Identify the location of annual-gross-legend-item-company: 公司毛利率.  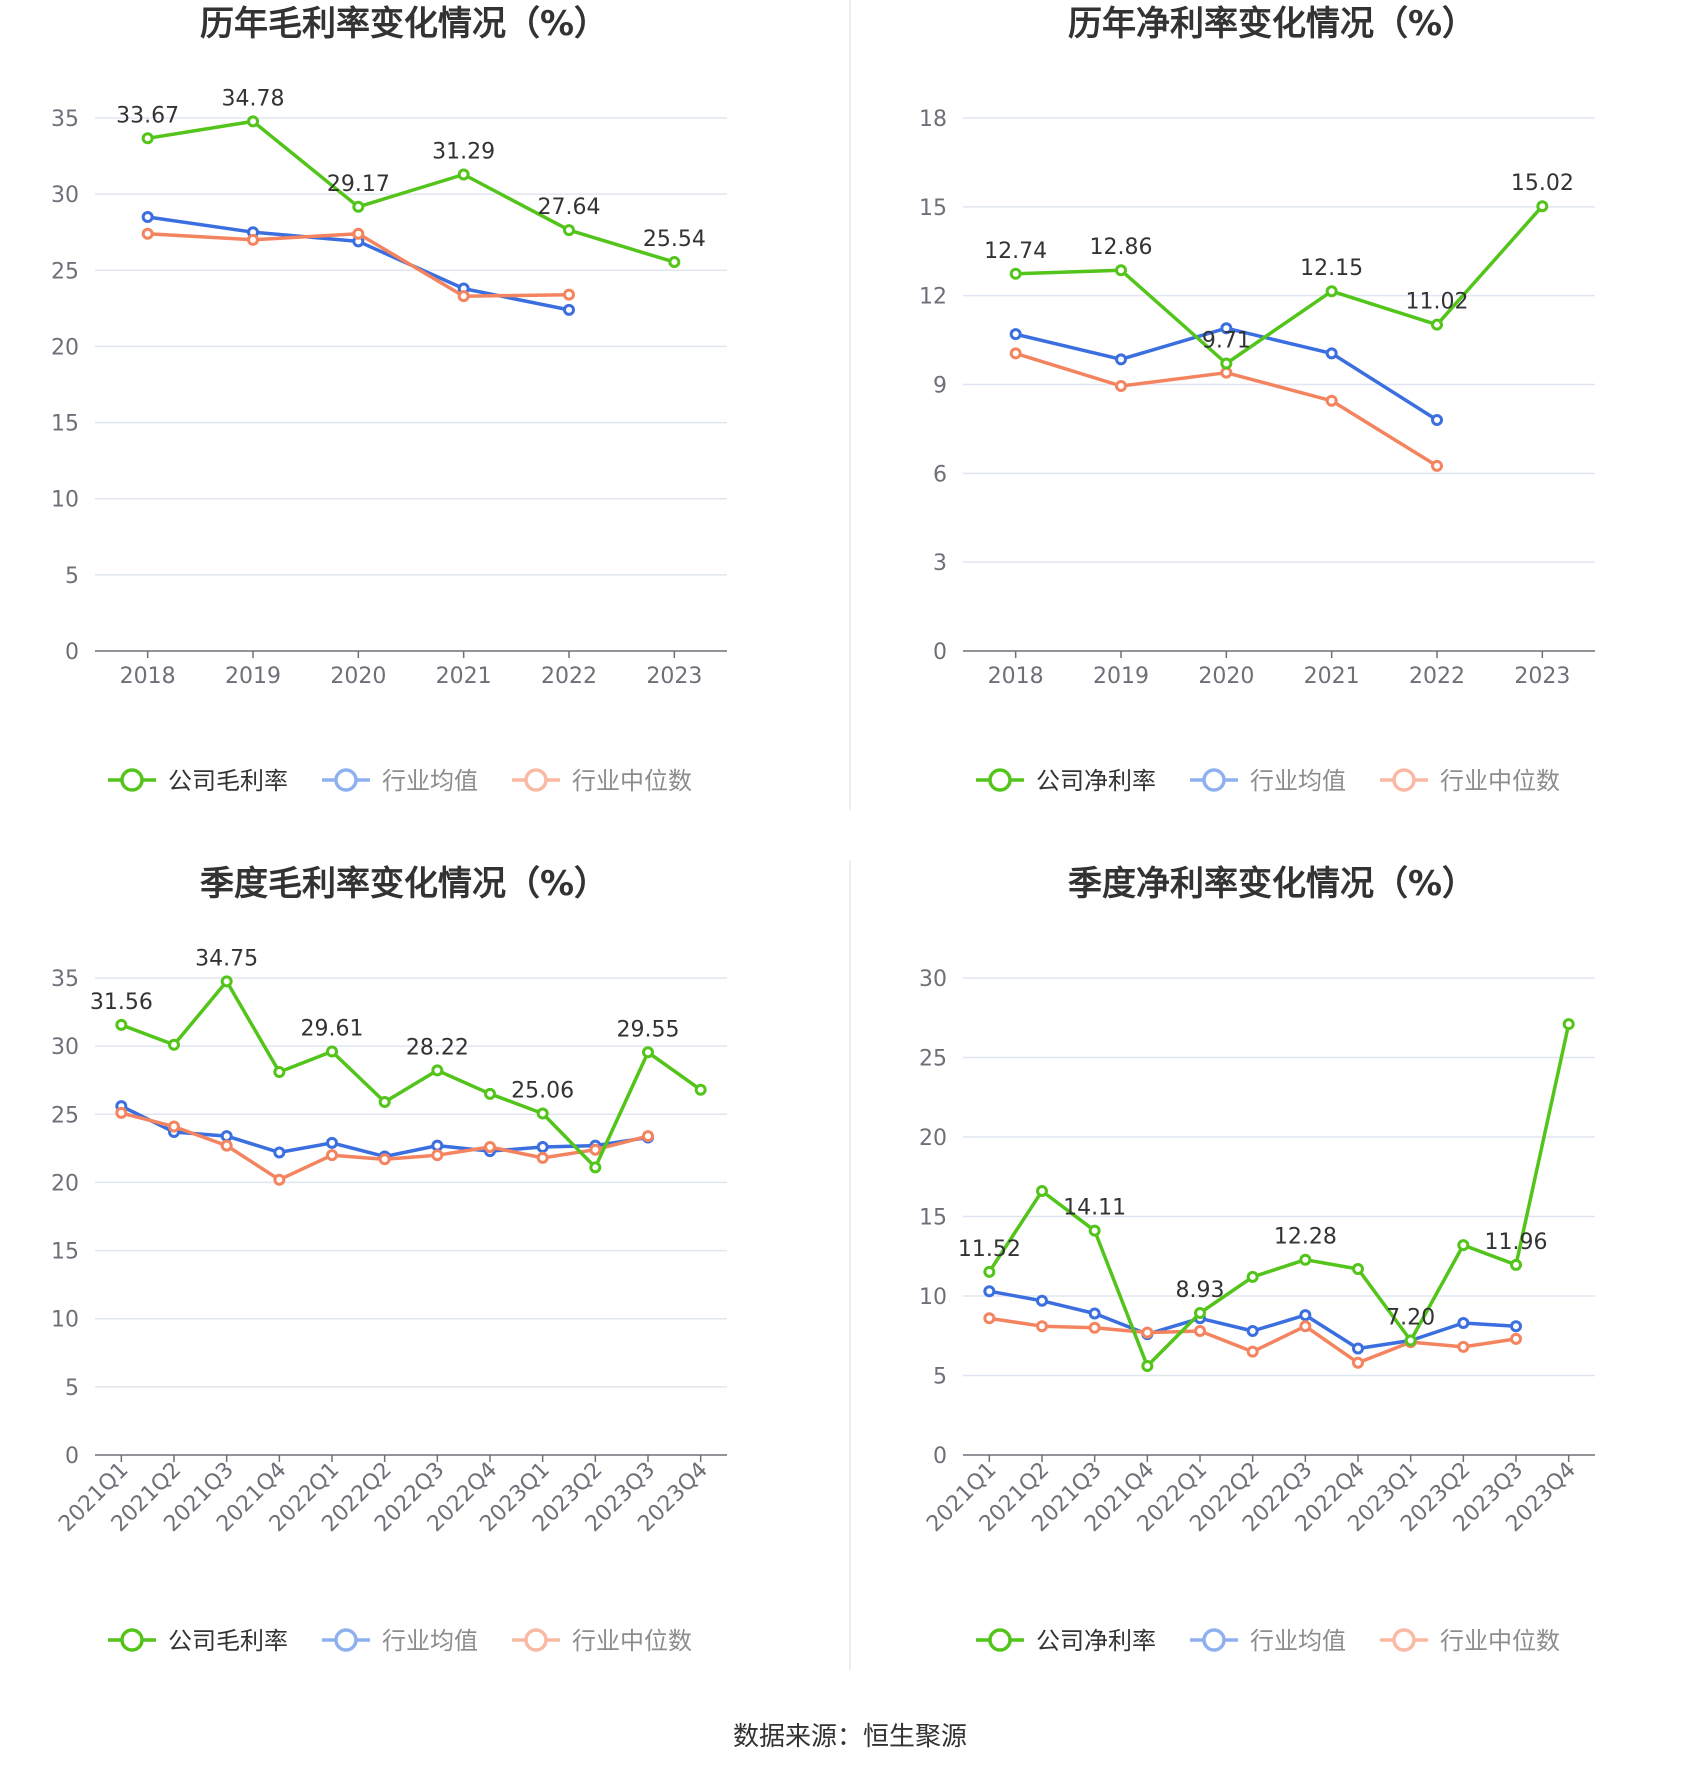
(198, 781).